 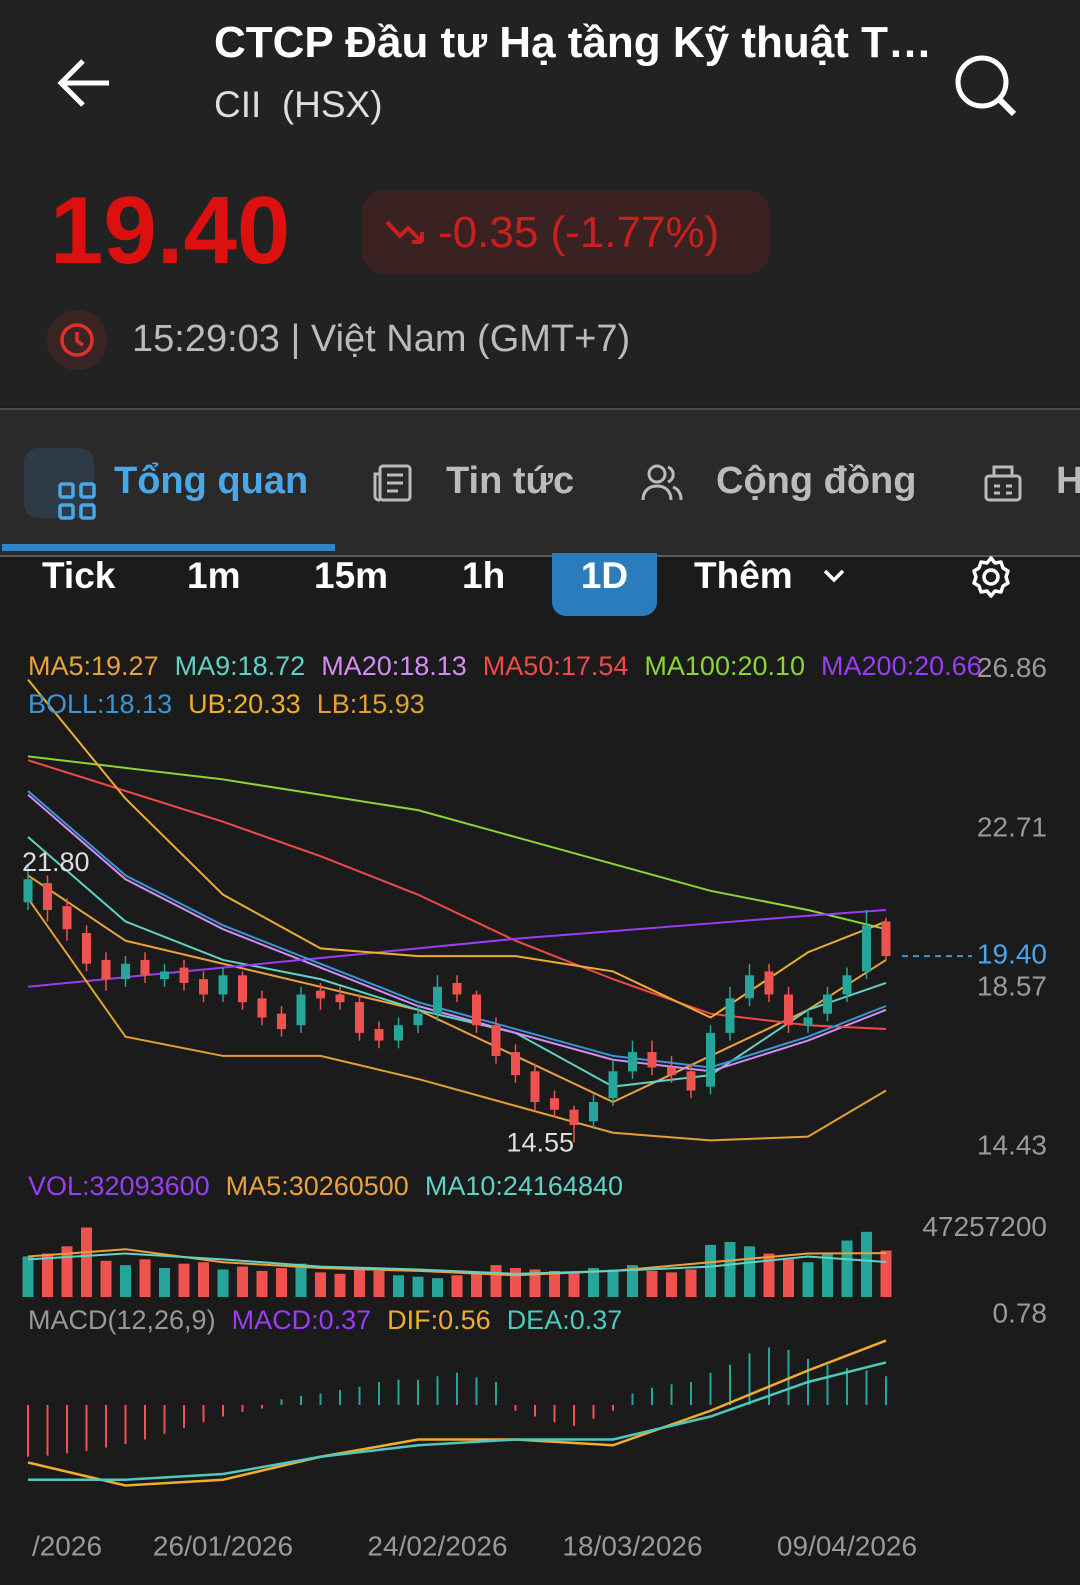 What do you see at coordinates (223, 1545) in the screenshot?
I see `x-tick-label: 26/01/2026` at bounding box center [223, 1545].